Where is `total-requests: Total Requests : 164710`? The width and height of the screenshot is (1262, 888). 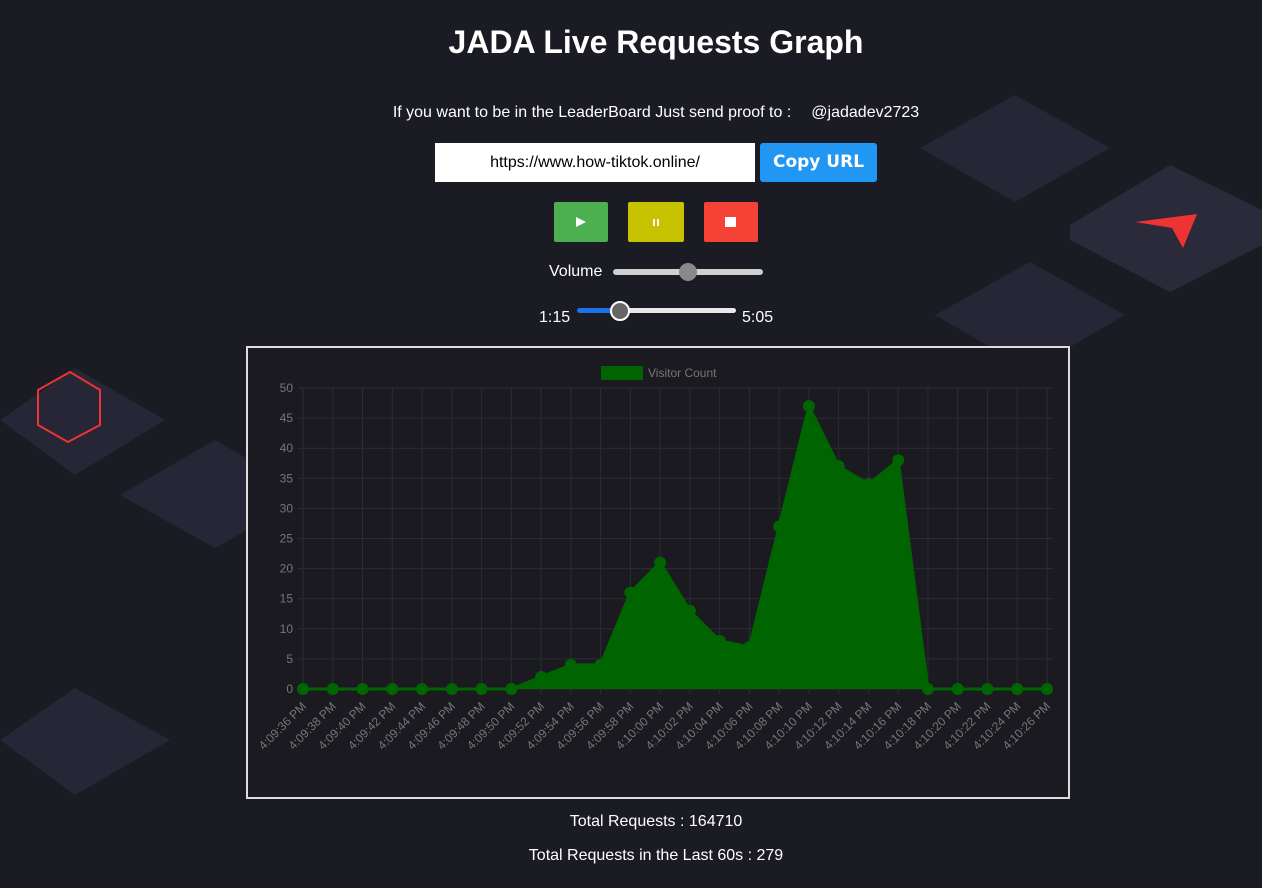
total-requests: Total Requests : 164710 is located at coordinates (656, 821).